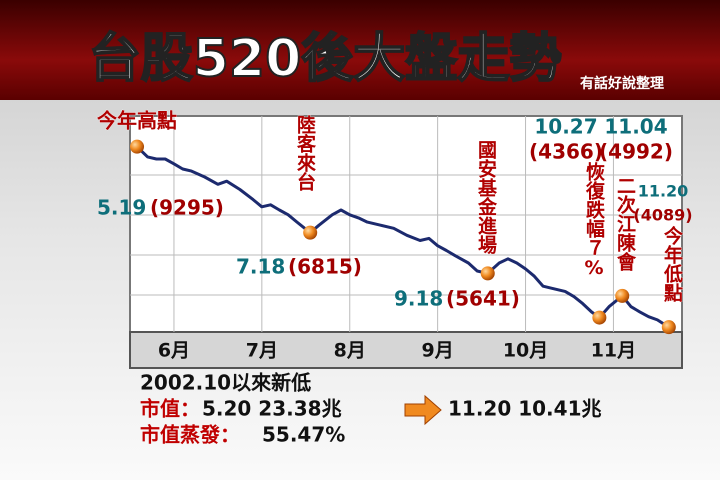  Describe the element at coordinates (483, 299) in the screenshot. I see `annotation-value: (5641)` at that location.